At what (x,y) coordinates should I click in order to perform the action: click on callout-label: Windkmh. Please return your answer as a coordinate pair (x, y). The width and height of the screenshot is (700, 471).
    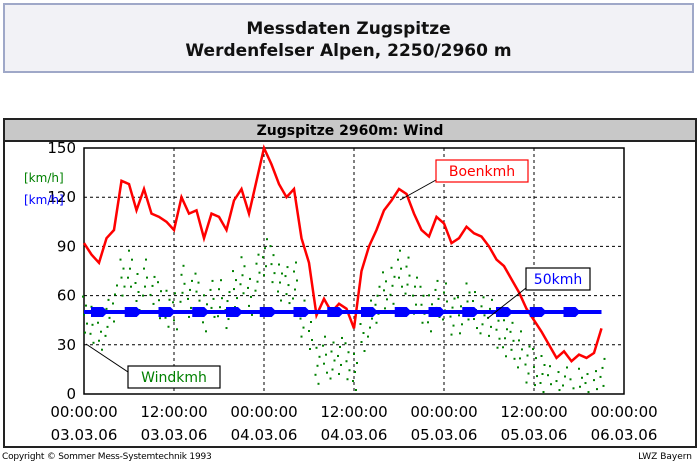
    Looking at the image, I should click on (174, 378).